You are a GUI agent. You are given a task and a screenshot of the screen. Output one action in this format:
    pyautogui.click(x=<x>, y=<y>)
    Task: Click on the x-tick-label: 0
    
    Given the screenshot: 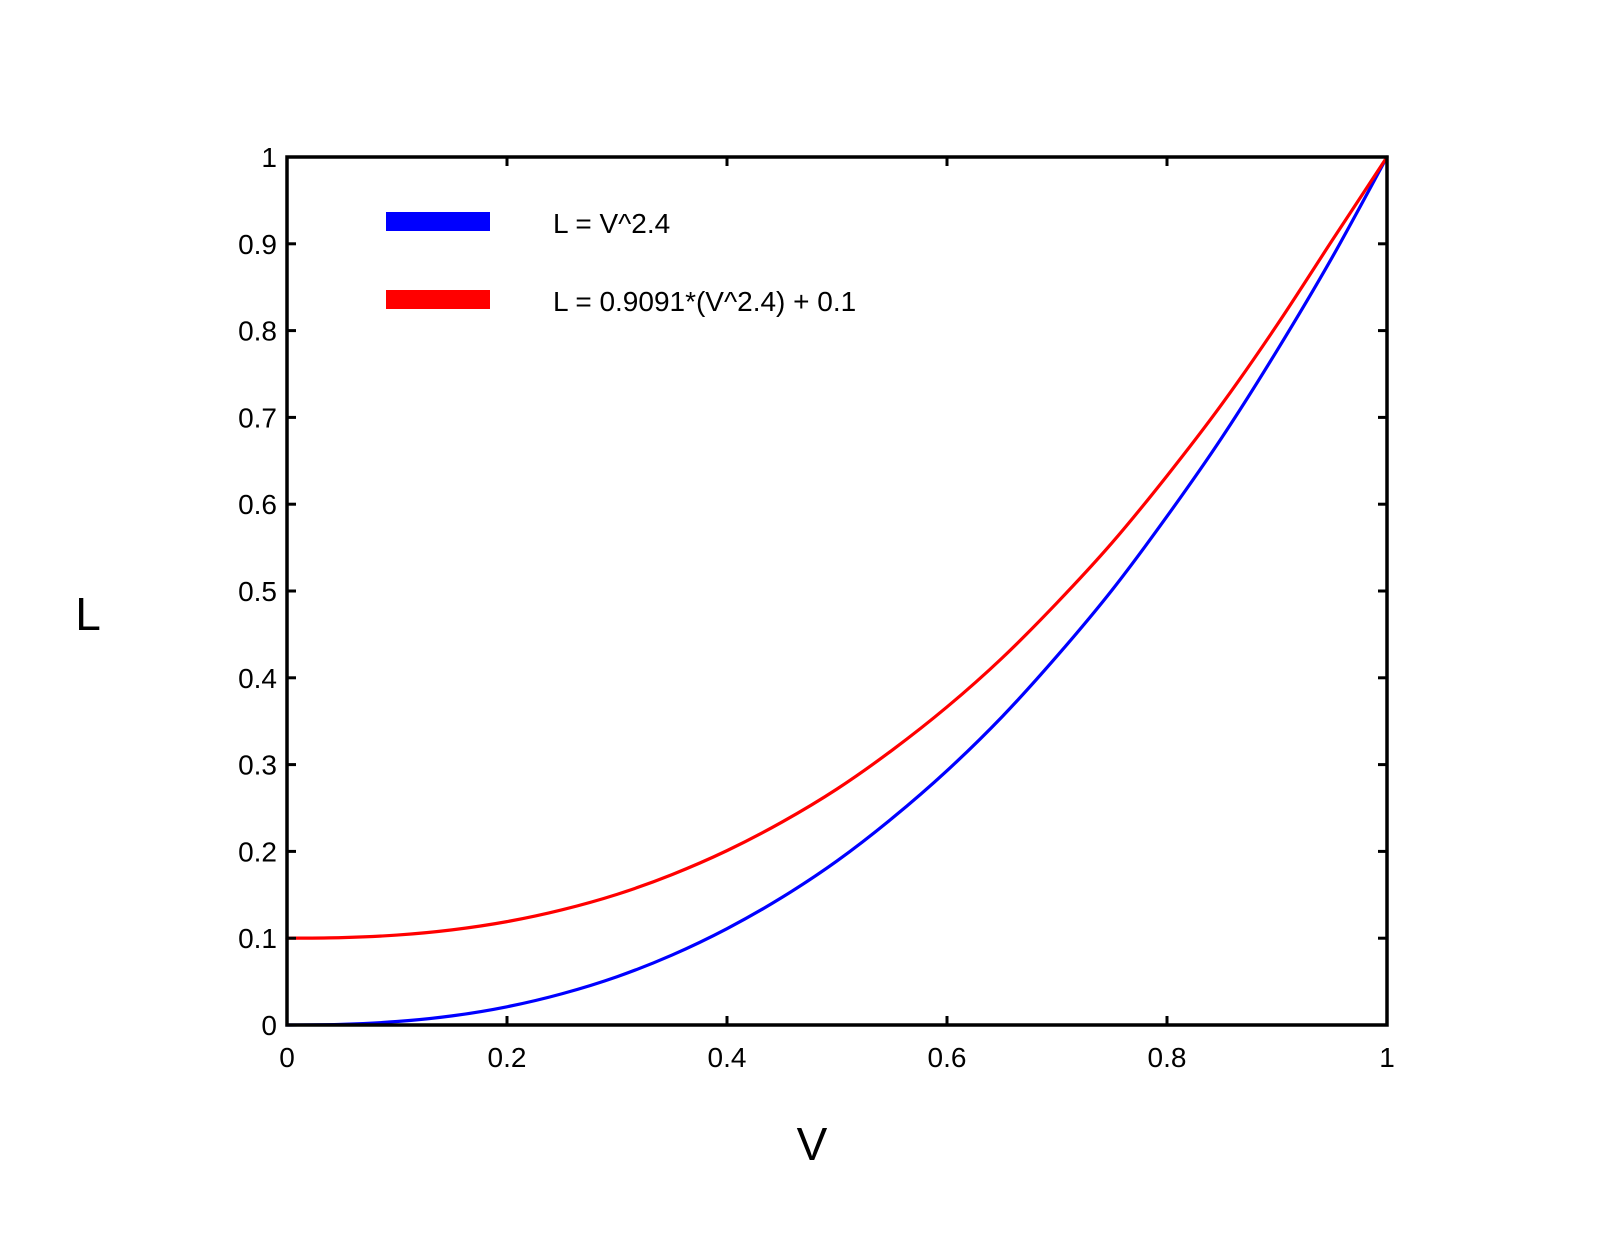 What is the action you would take?
    pyautogui.click(x=287, y=1057)
    